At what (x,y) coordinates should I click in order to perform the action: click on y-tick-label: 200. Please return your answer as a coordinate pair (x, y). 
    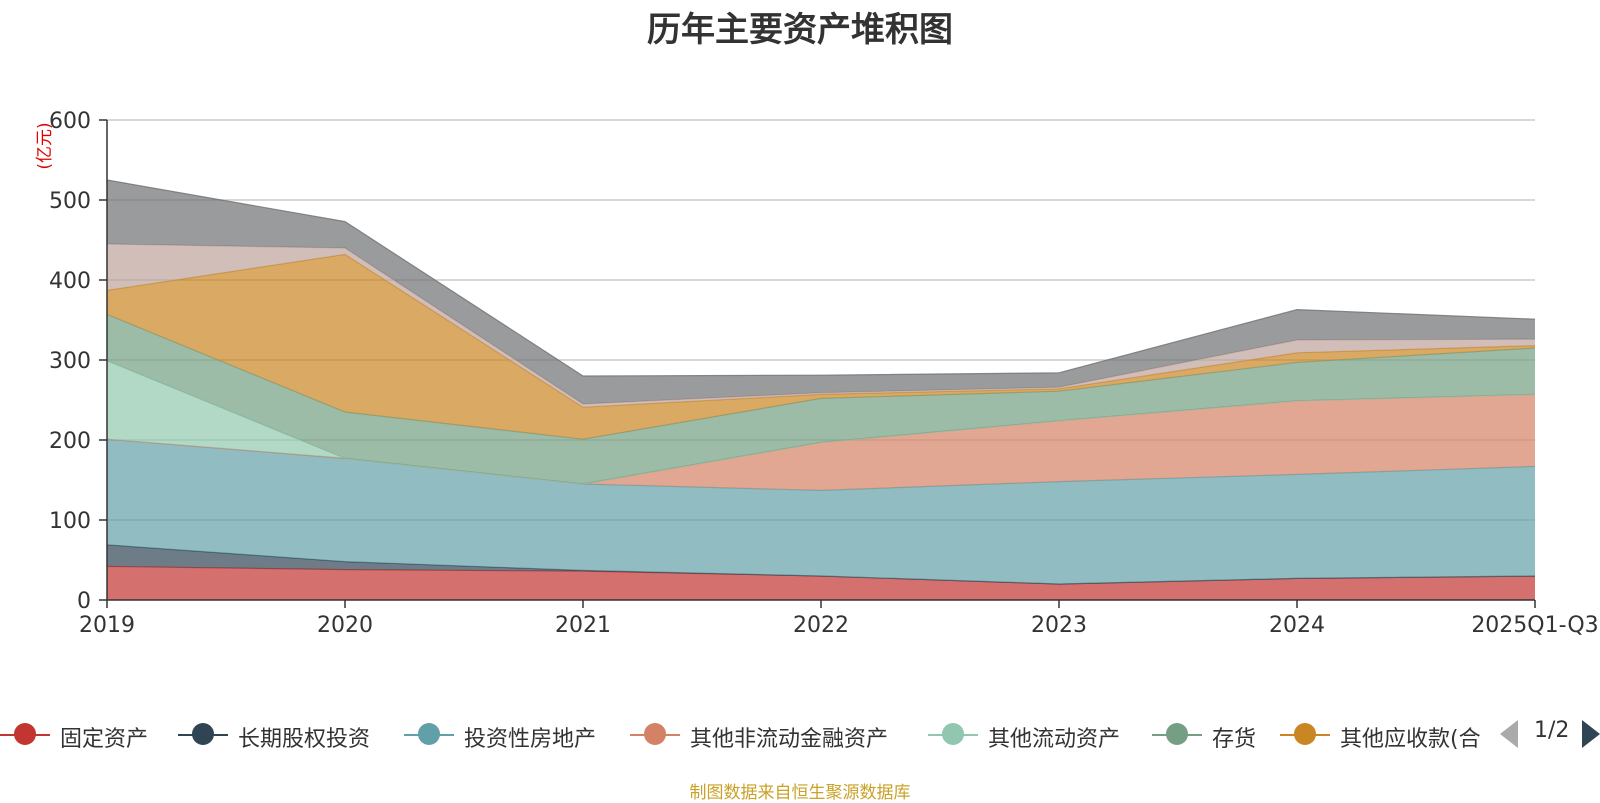
    Looking at the image, I should click on (70, 441).